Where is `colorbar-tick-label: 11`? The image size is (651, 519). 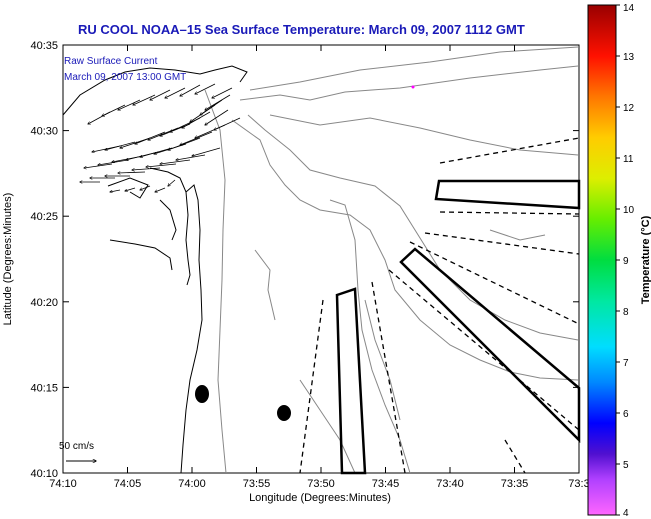
colorbar-tick-label: 11 is located at coordinates (628, 159).